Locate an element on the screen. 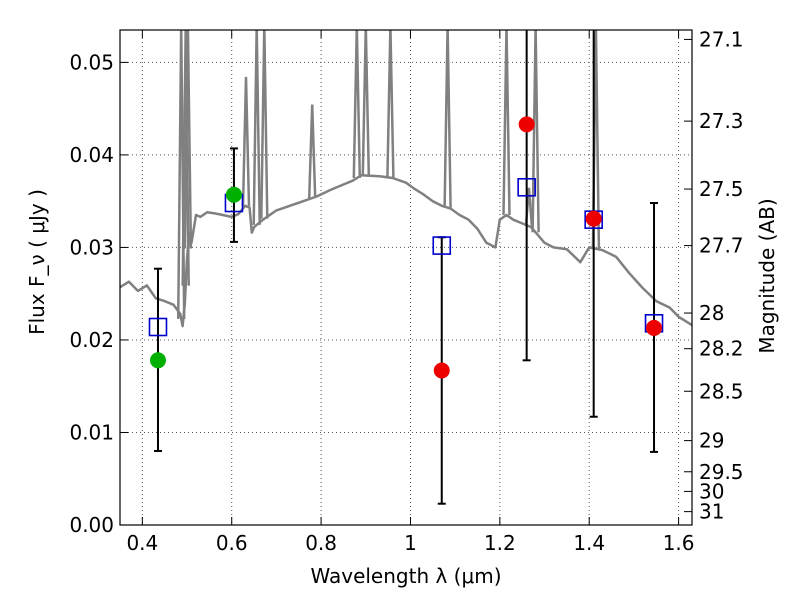 This screenshot has width=800, height=600. mag-tick-label: 27.1 is located at coordinates (721, 39).